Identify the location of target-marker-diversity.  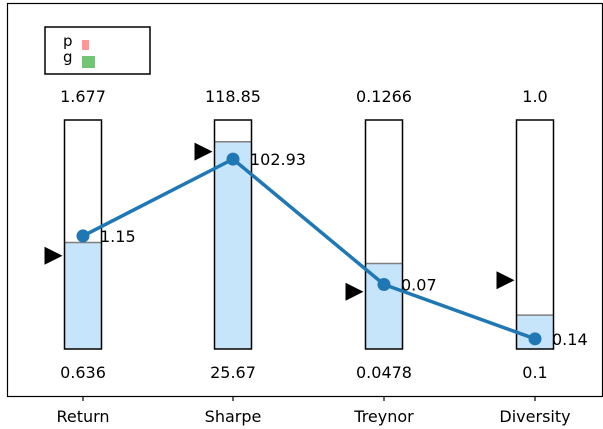
(505, 280).